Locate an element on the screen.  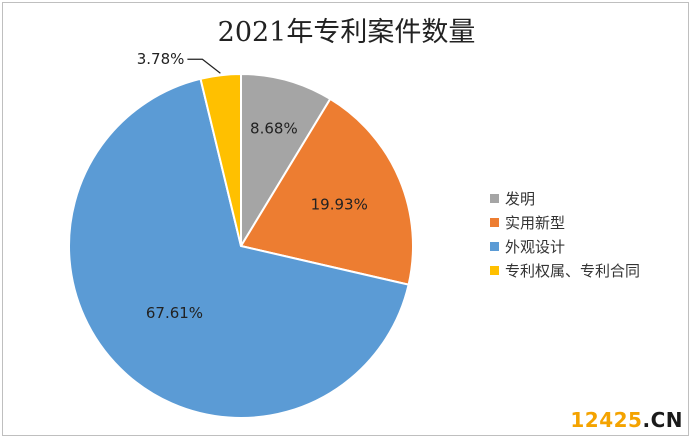
watermark-domain: .CN is located at coordinates (662, 420).